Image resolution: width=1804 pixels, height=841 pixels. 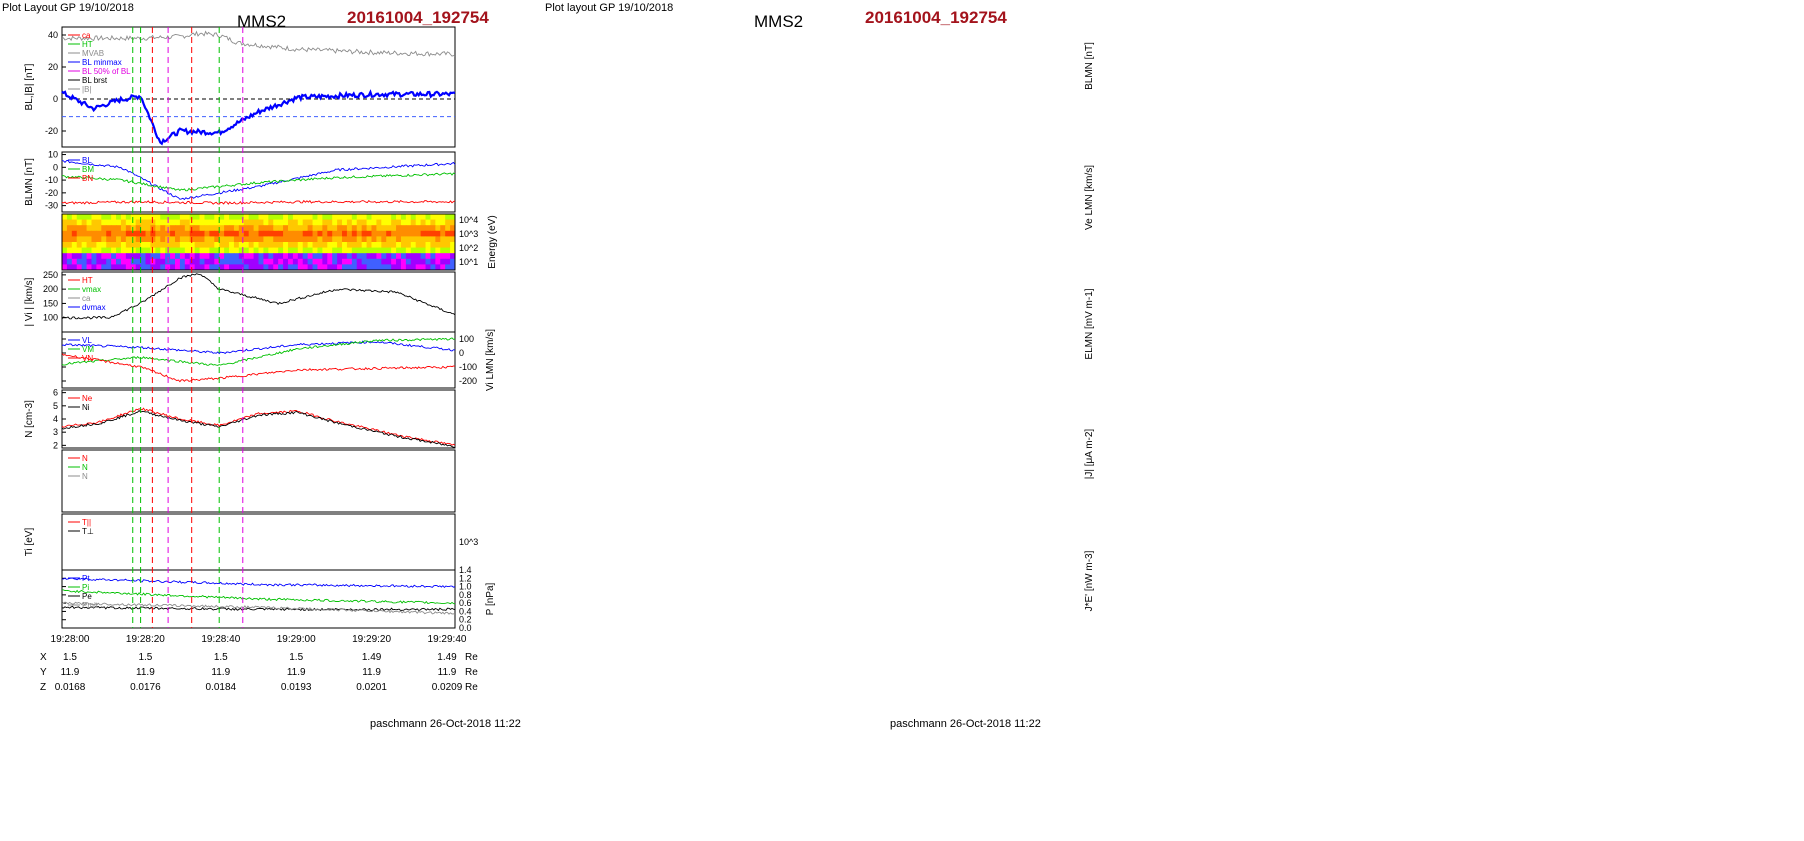 I want to click on y-tick-label: 40, so click(x=53, y=35).